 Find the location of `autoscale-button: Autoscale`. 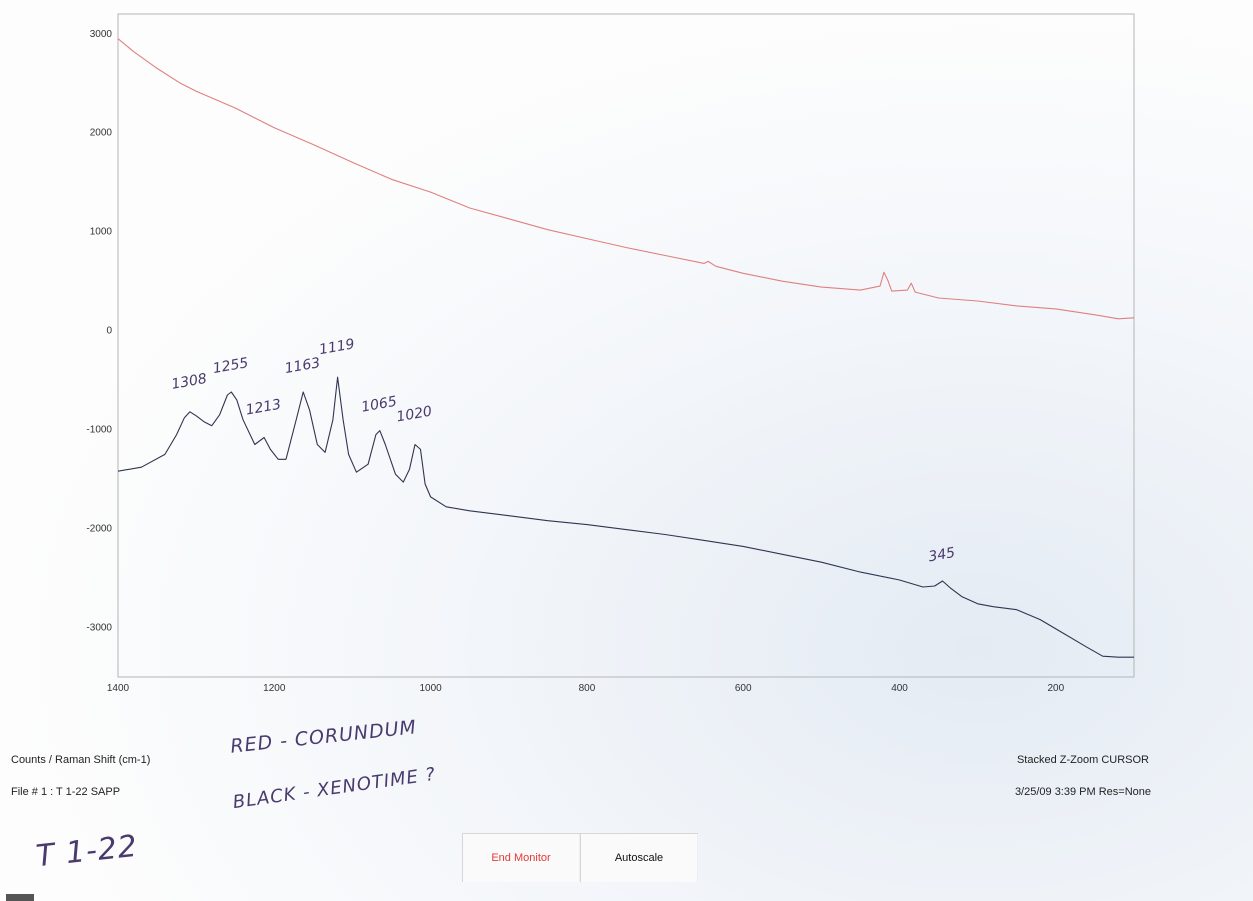

autoscale-button: Autoscale is located at coordinates (639, 858).